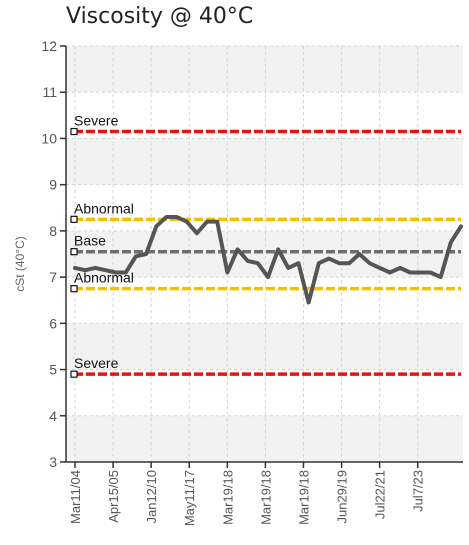 The width and height of the screenshot is (469, 545). Describe the element at coordinates (75, 497) in the screenshot. I see `x-tick-label: Mar11/04` at that location.